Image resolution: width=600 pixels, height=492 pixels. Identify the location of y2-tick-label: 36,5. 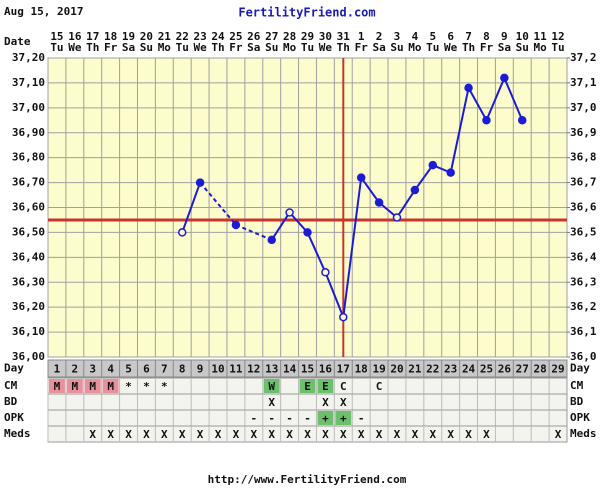
(583, 231).